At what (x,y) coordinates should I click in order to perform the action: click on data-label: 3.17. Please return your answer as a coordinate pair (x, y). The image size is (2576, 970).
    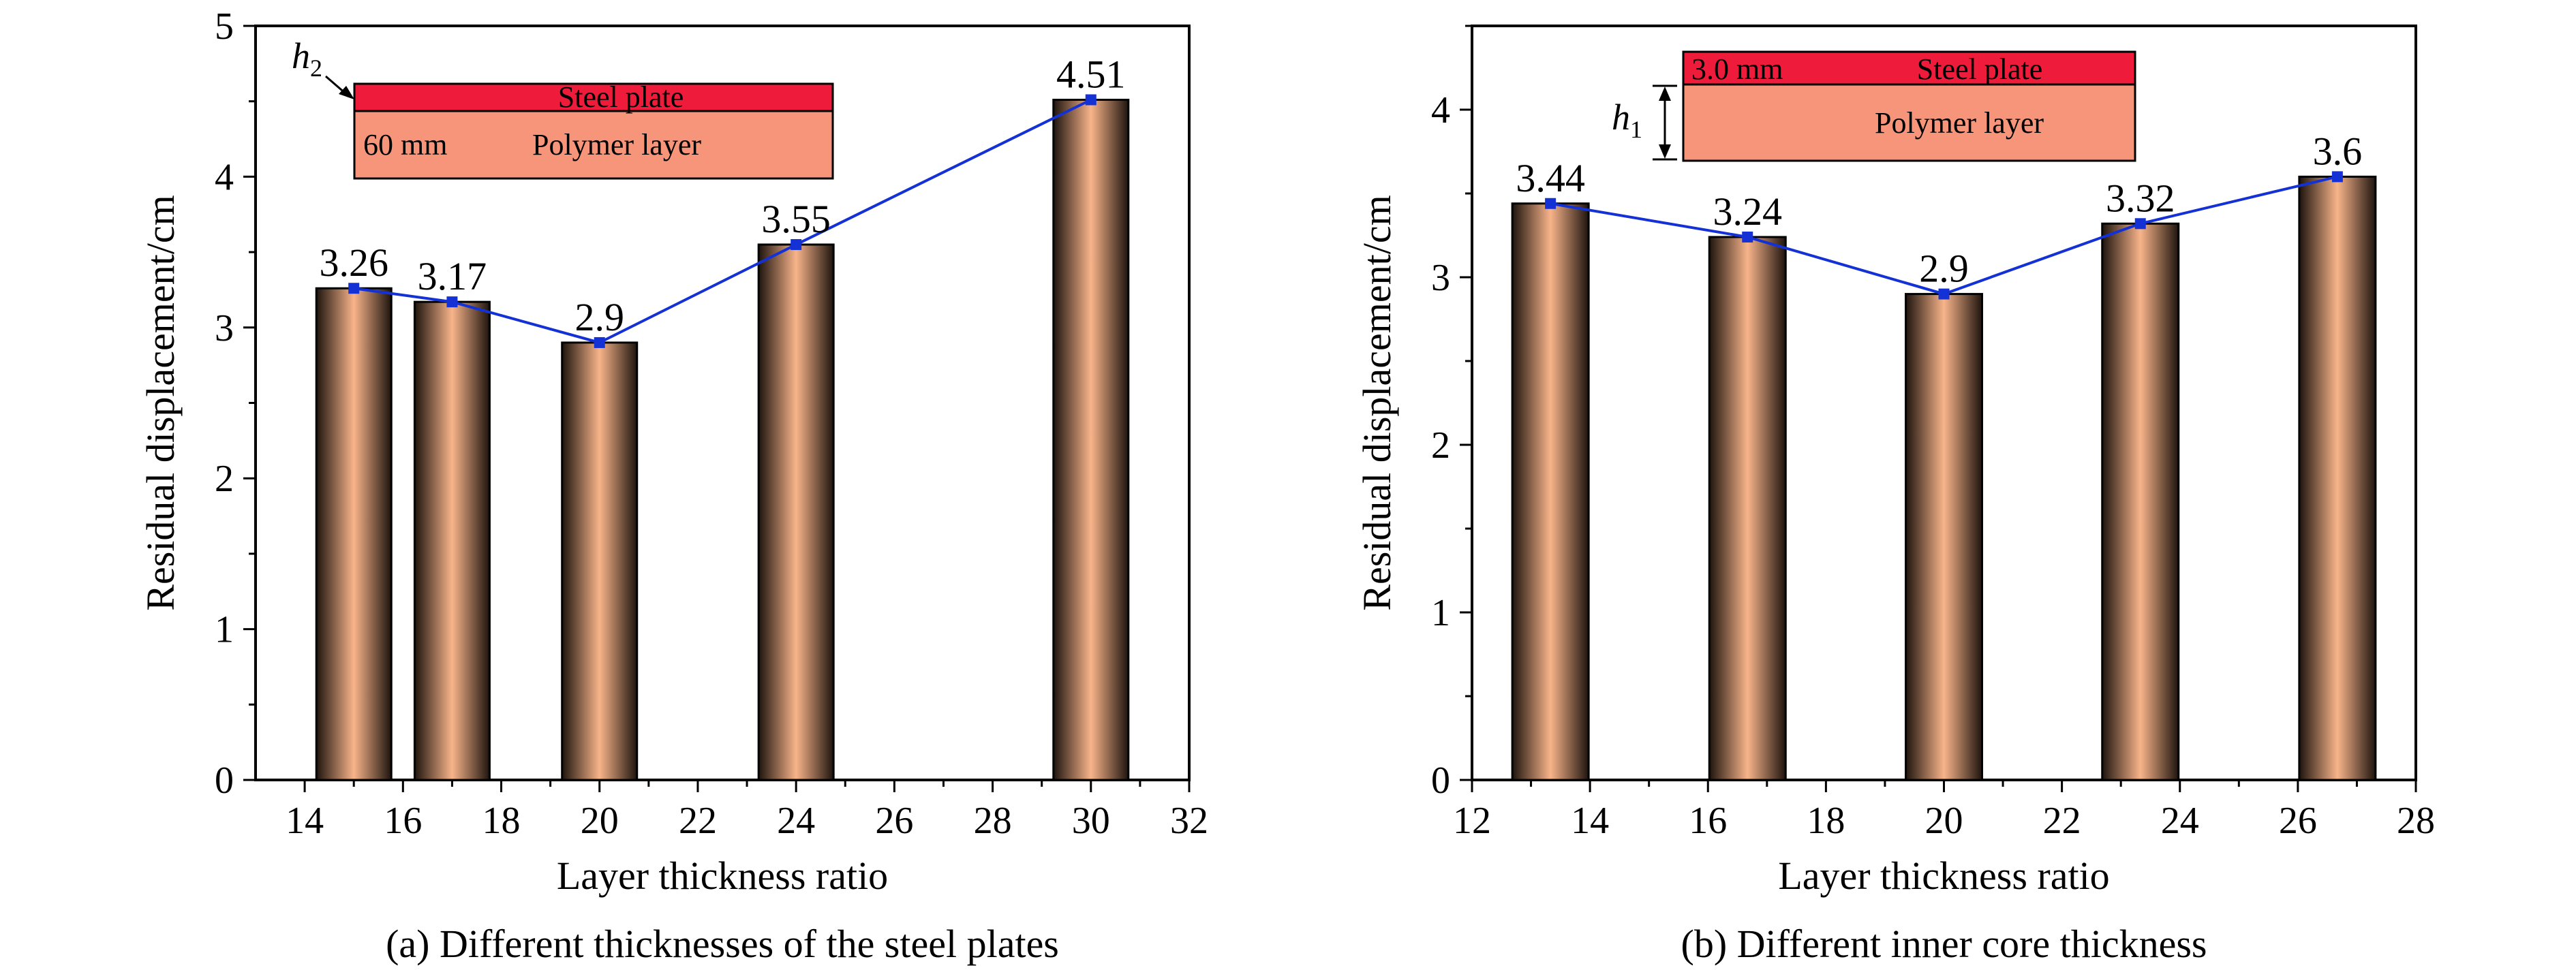
    Looking at the image, I should click on (453, 276).